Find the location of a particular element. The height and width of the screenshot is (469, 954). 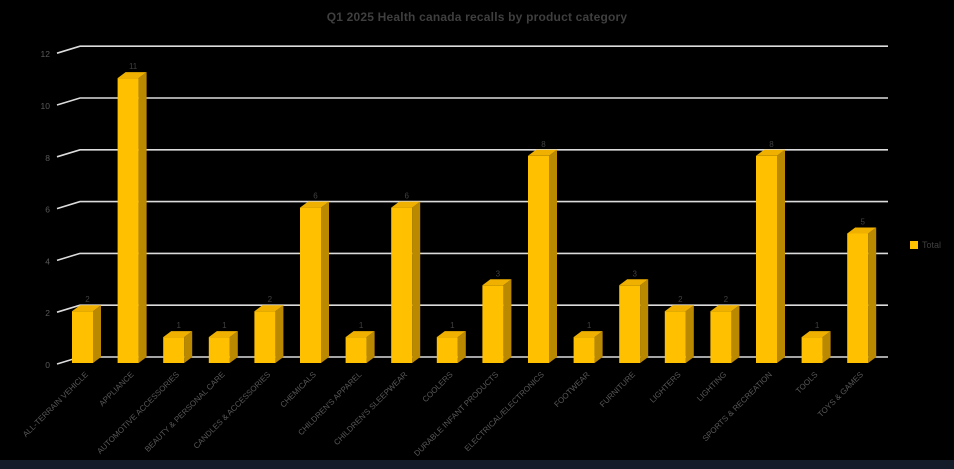

x-axis-category-label: APPLIANCE is located at coordinates (116, 389).